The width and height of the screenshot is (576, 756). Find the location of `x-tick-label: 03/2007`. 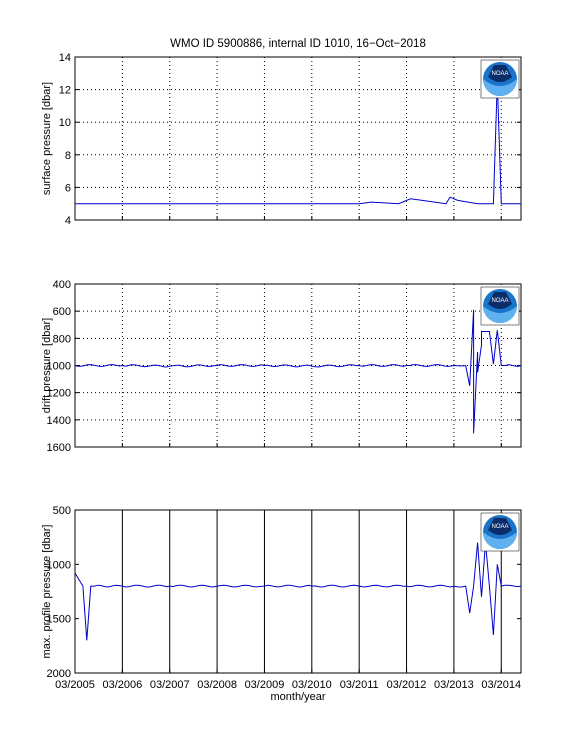

x-tick-label: 03/2007 is located at coordinates (170, 685).